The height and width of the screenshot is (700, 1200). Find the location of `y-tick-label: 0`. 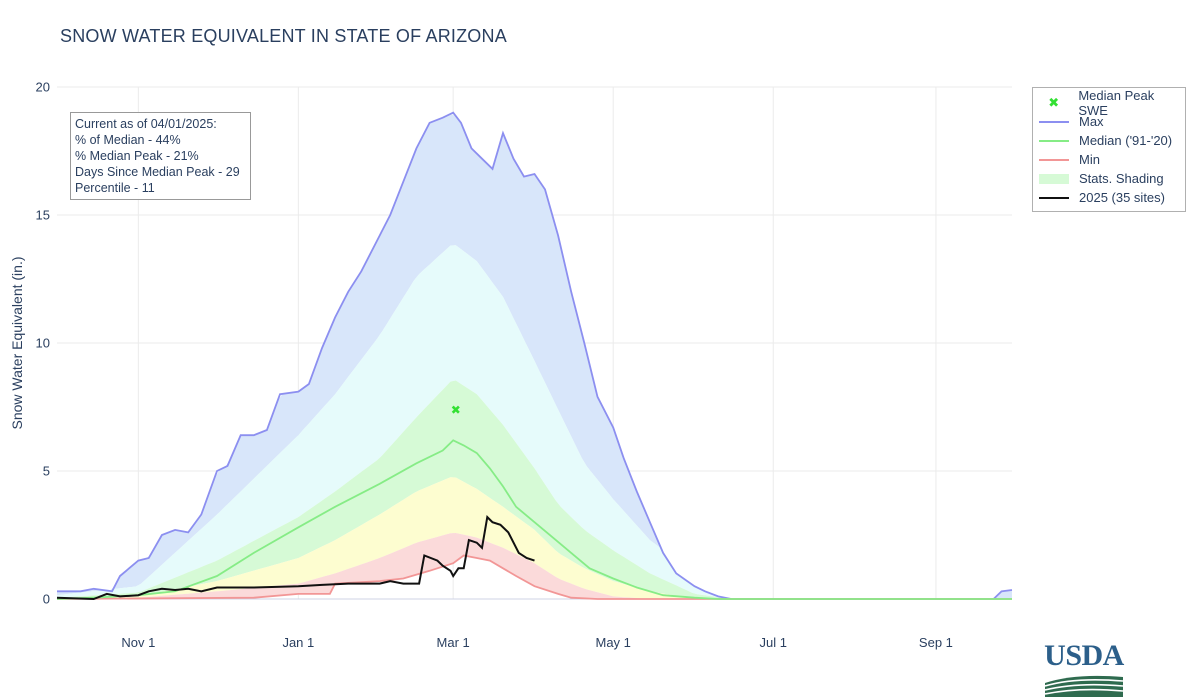

y-tick-label: 0 is located at coordinates (46, 599).